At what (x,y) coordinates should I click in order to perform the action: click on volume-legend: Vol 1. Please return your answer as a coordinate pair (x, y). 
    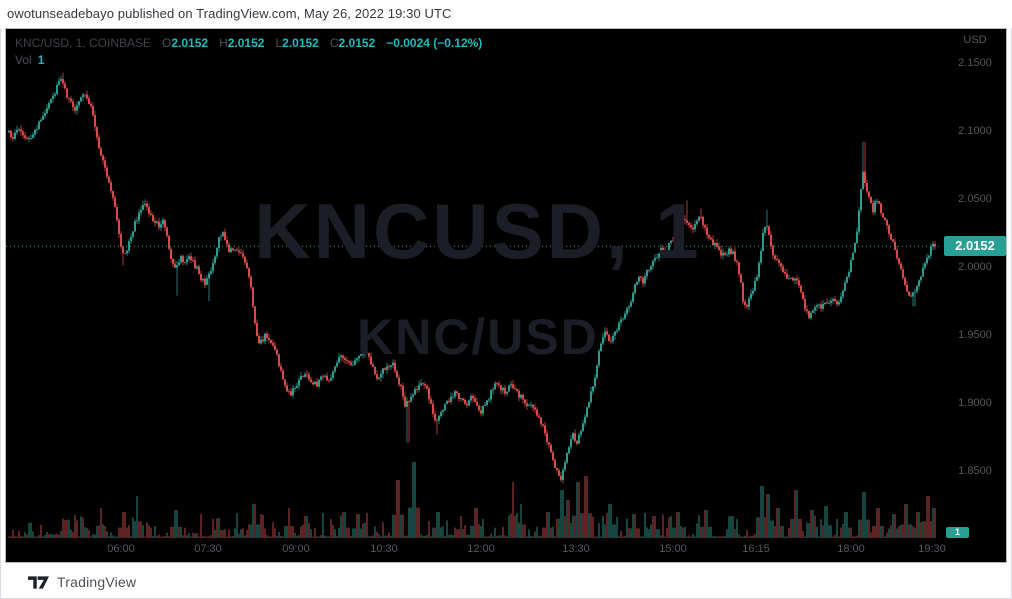
    Looking at the image, I should click on (29, 60).